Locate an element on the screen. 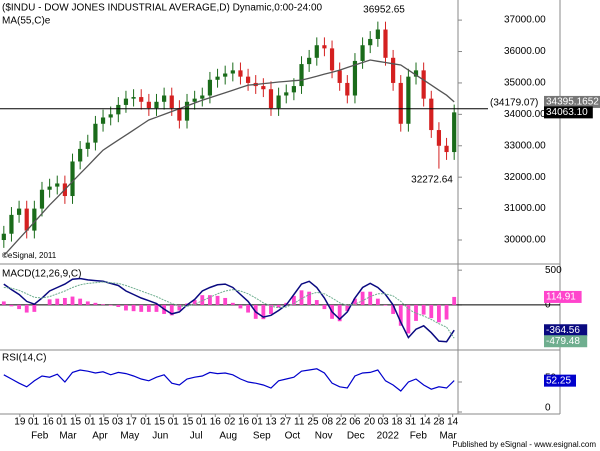 The height and width of the screenshot is (451, 600). low-annotation: 32272.64 is located at coordinates (432, 180).